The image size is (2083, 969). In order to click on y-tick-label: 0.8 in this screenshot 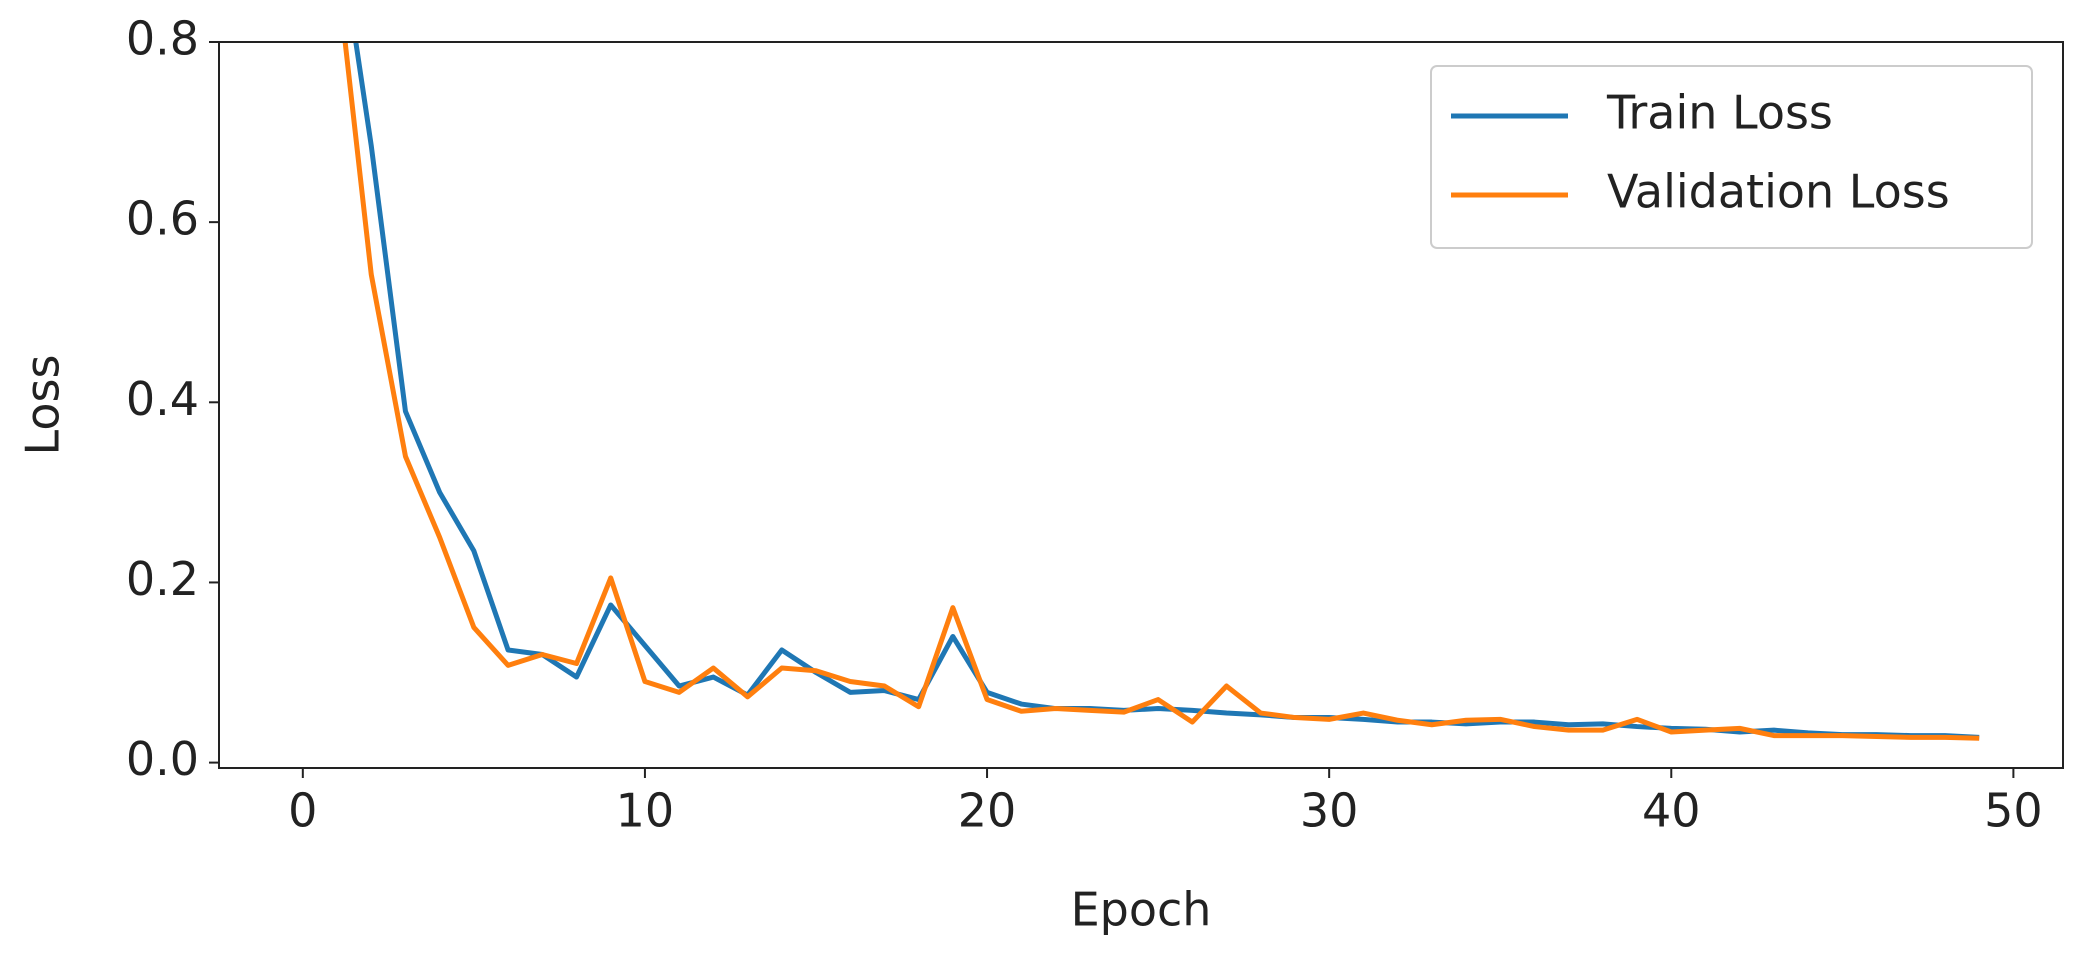, I will do `click(162, 39)`.